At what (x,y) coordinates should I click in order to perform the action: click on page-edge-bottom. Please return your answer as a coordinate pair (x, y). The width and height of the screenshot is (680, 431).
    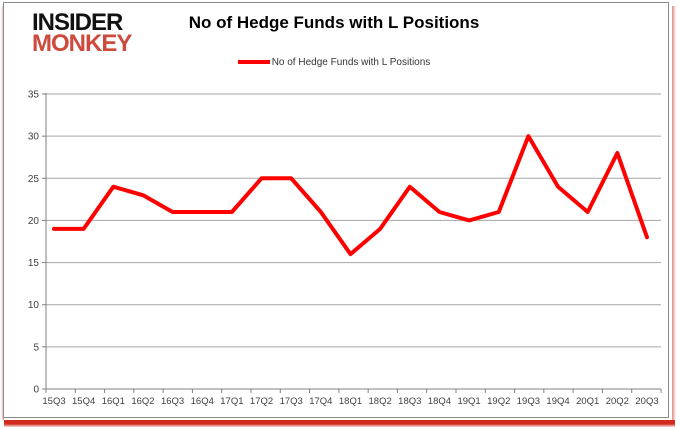
    Looking at the image, I should click on (339, 423).